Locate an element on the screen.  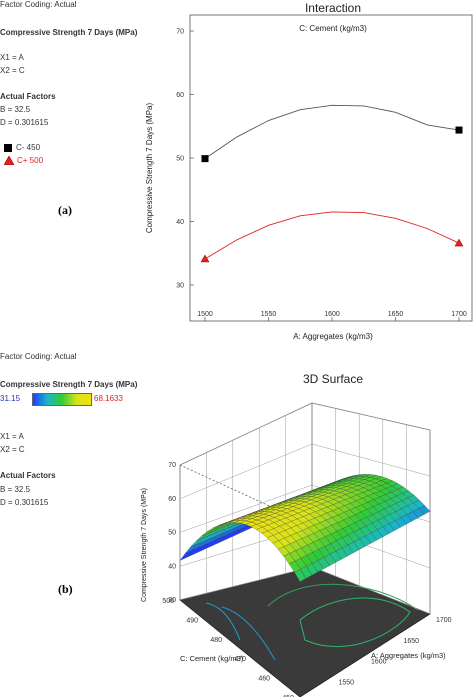
y-tick-label-b: 500 is located at coordinates (168, 601).